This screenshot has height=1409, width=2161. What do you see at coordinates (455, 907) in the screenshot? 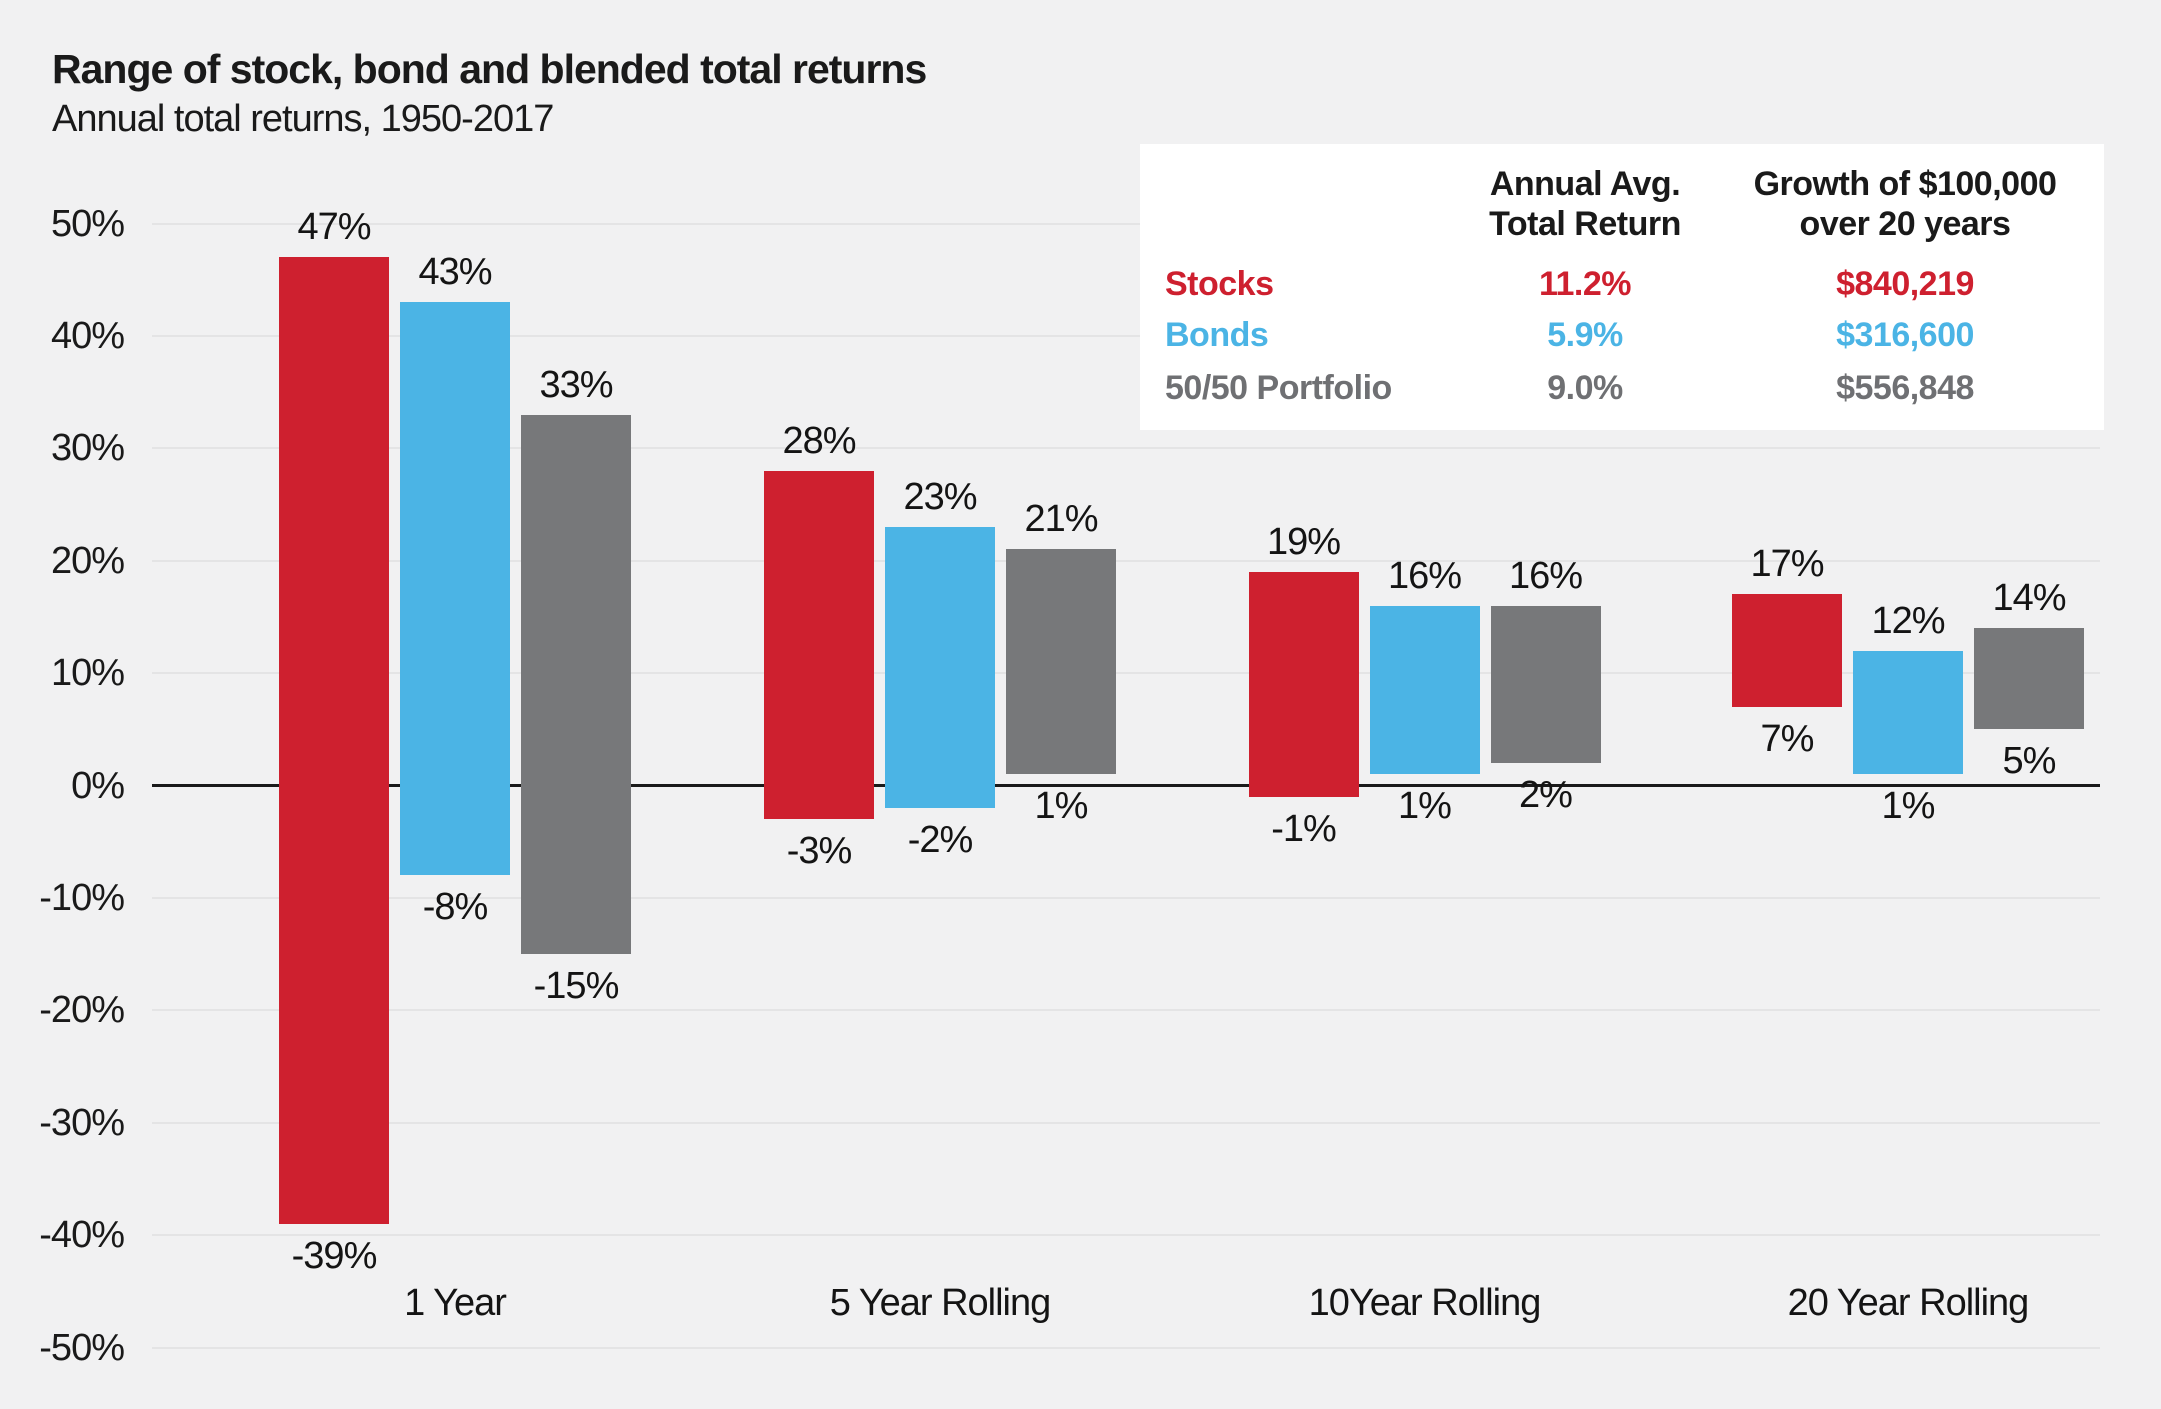
I see `bar-min-label: -8%` at bounding box center [455, 907].